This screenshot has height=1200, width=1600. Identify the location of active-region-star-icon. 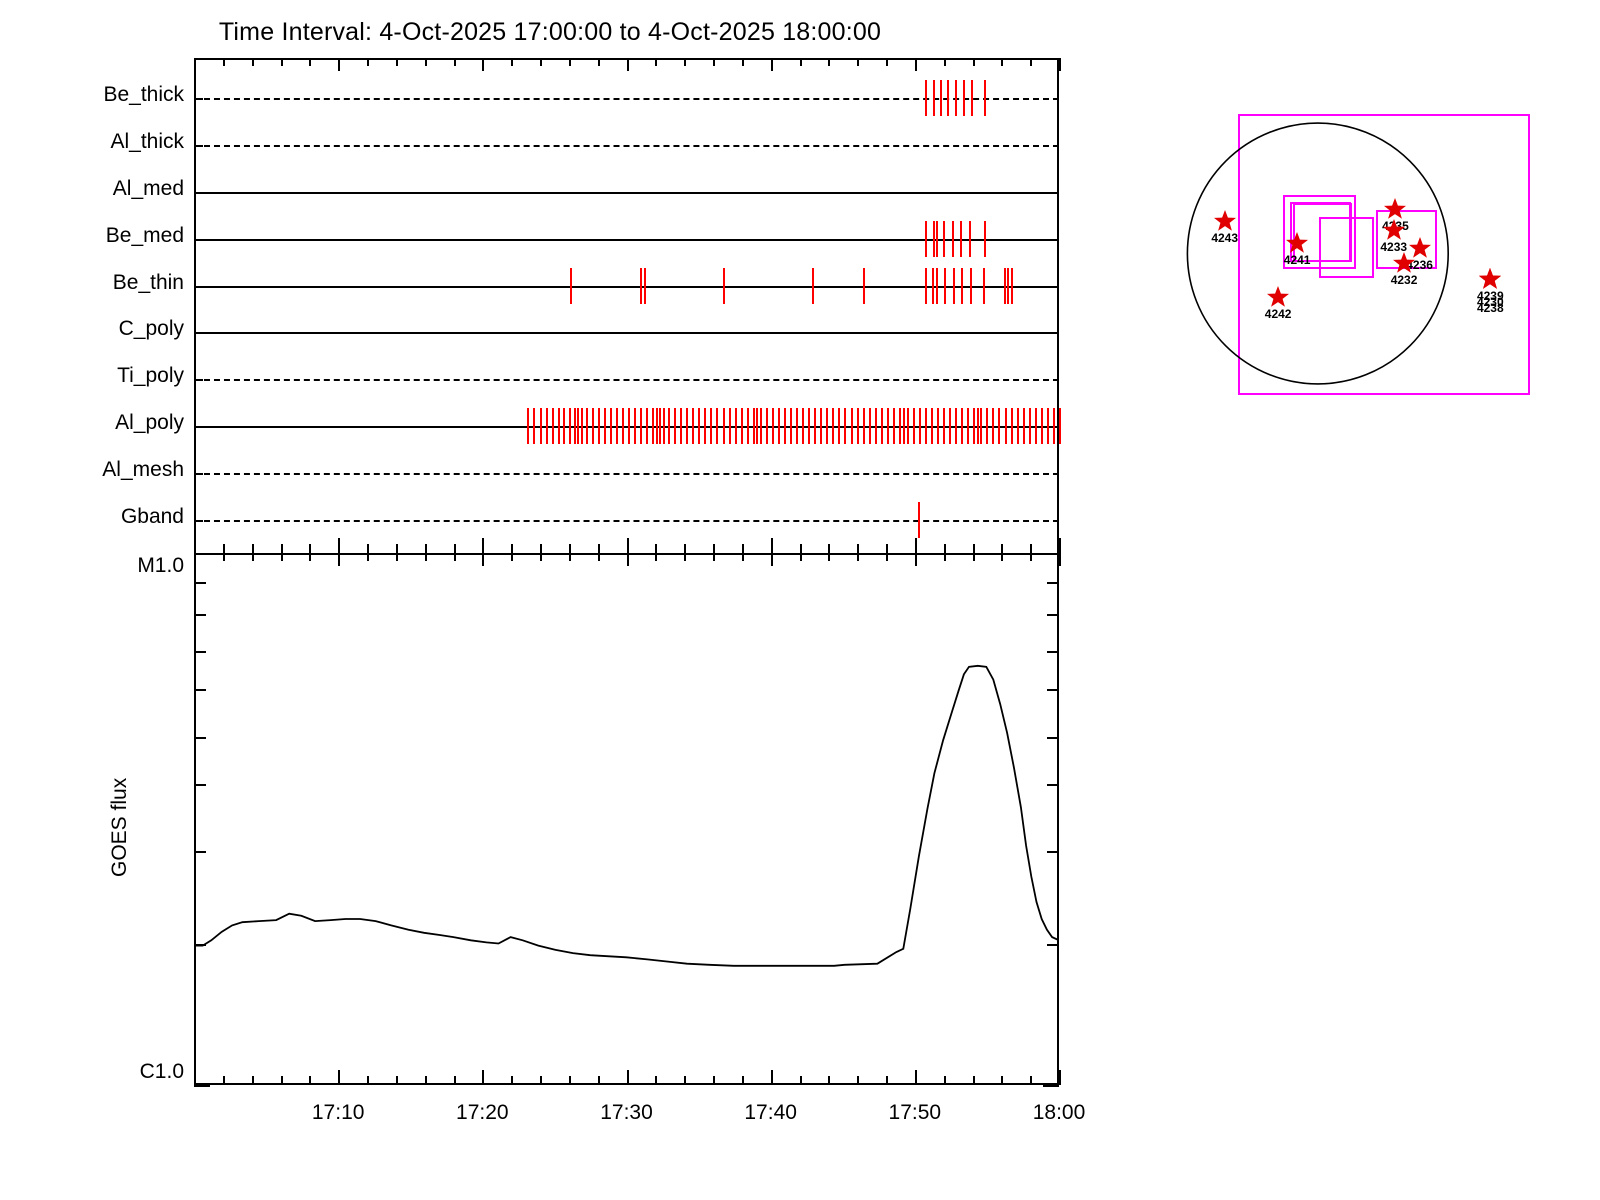
(1395, 208).